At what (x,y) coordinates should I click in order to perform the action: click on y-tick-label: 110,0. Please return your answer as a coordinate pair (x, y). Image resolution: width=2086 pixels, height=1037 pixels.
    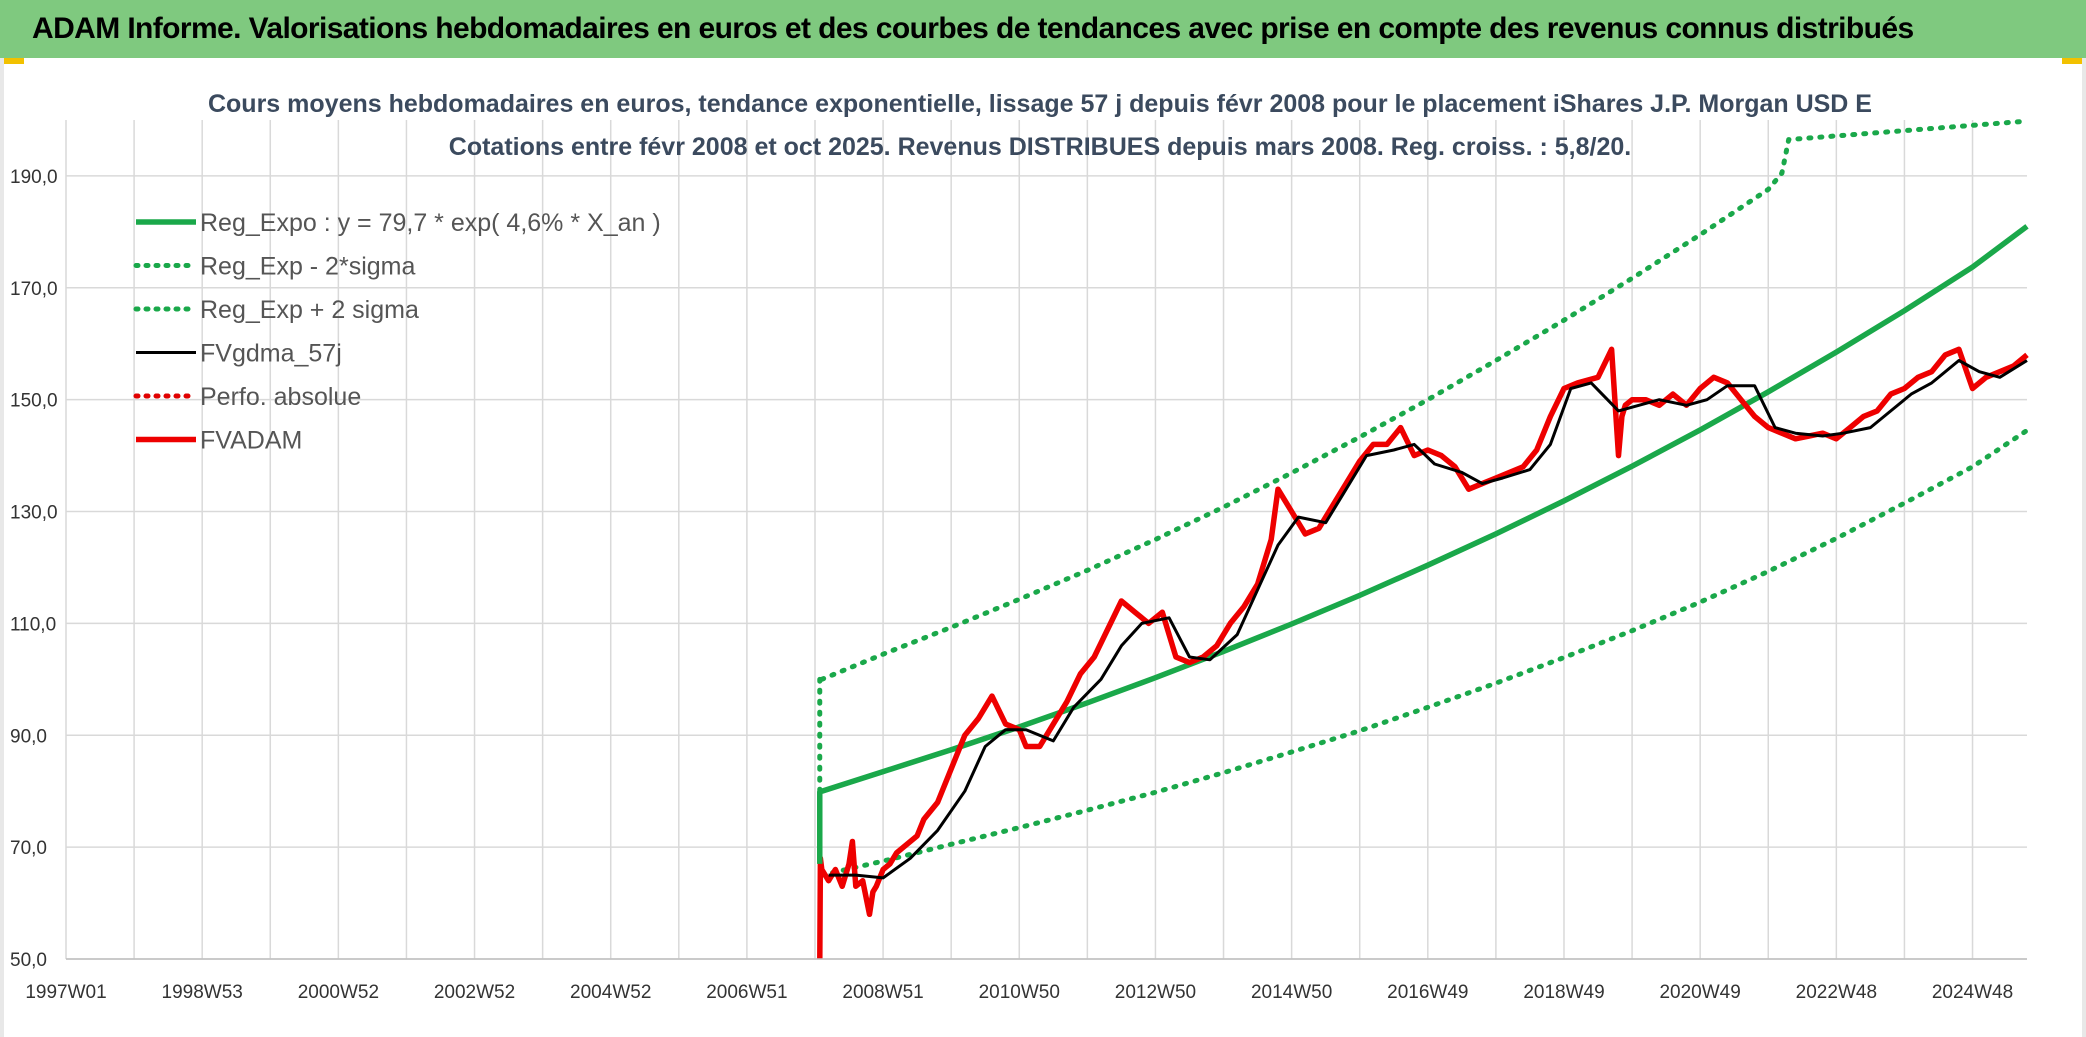
    Looking at the image, I should click on (33, 624).